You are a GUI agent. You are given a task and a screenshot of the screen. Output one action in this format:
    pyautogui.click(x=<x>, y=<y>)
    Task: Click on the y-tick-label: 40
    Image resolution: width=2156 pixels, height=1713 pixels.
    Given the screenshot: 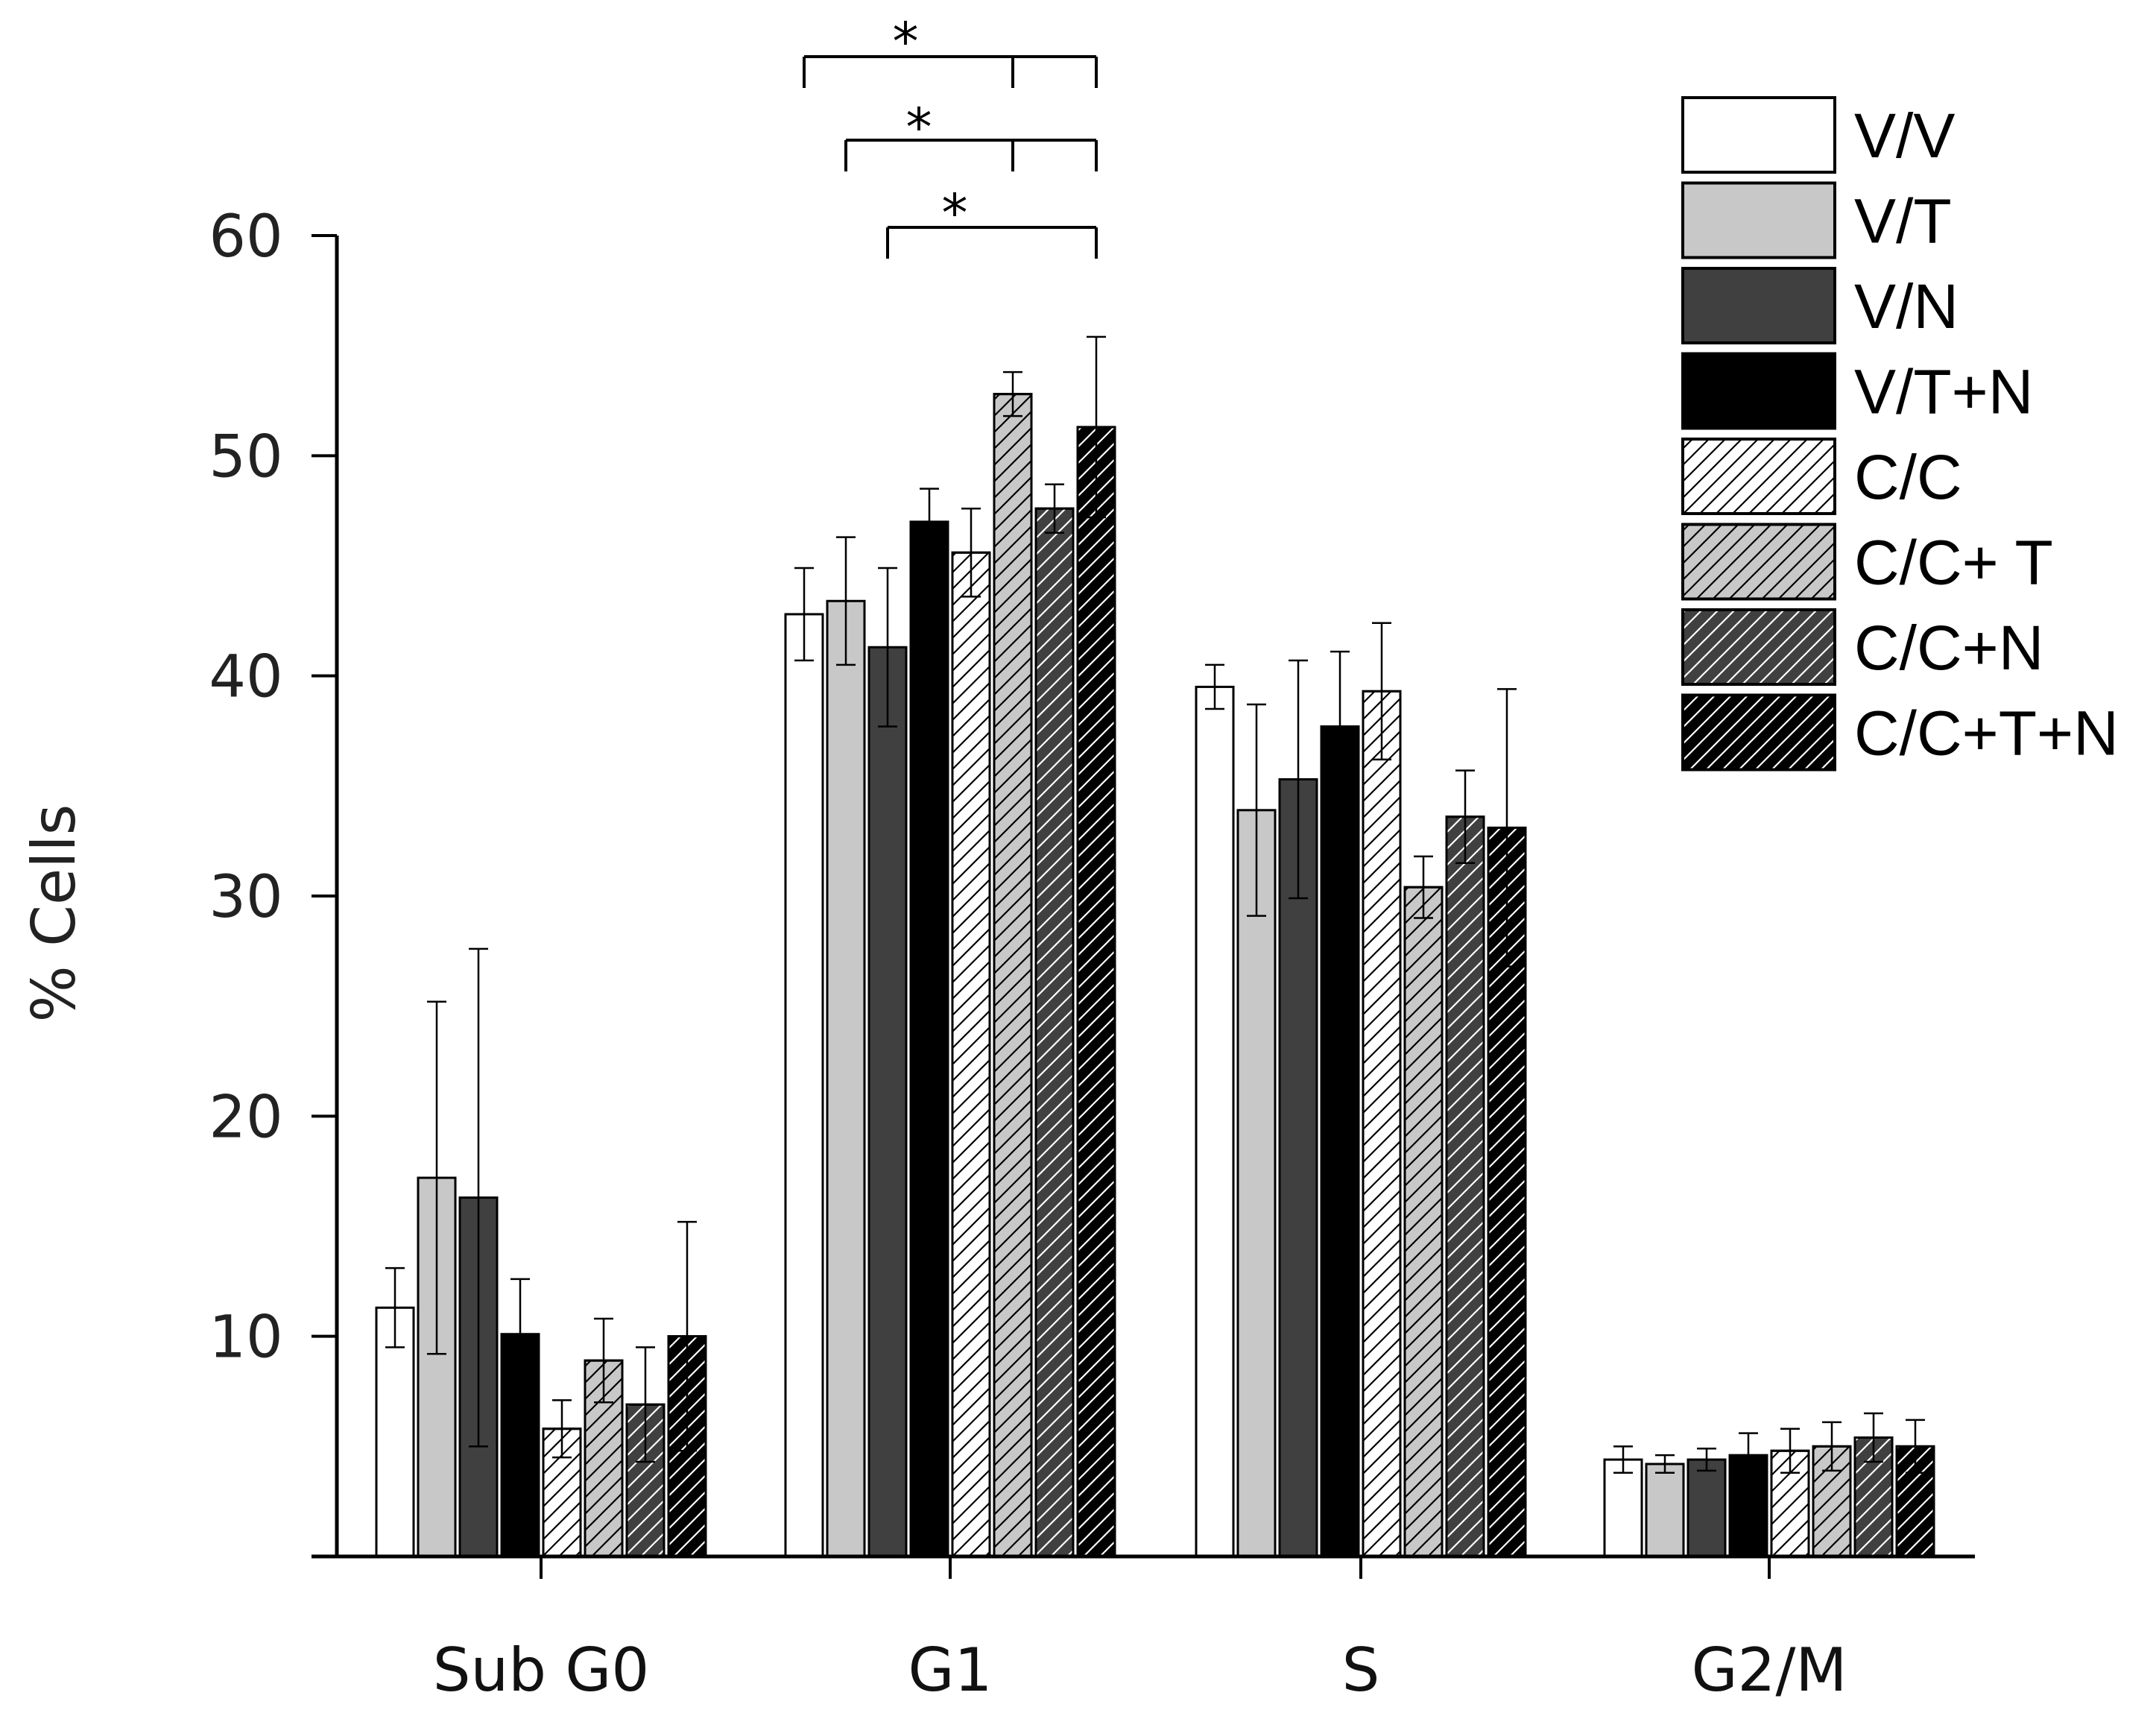 What is the action you would take?
    pyautogui.click(x=245, y=677)
    